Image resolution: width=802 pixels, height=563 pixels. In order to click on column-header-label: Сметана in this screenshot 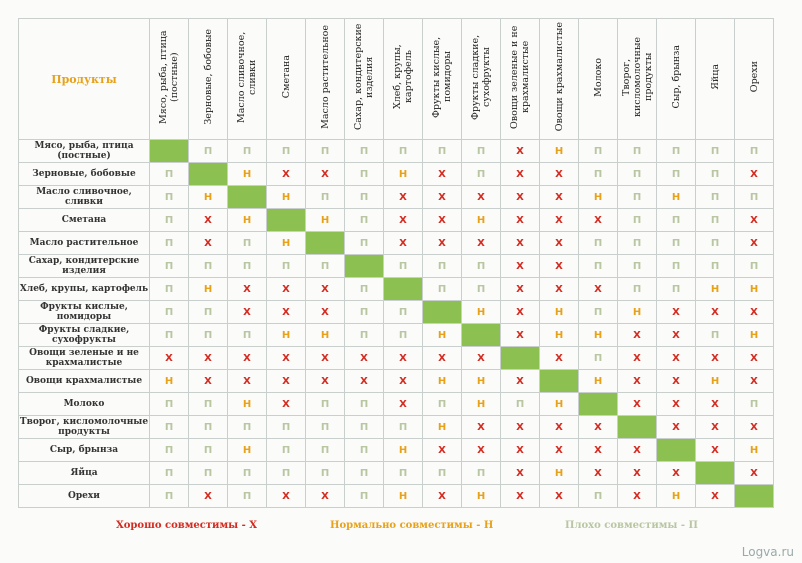, I will do `click(286, 77)`.